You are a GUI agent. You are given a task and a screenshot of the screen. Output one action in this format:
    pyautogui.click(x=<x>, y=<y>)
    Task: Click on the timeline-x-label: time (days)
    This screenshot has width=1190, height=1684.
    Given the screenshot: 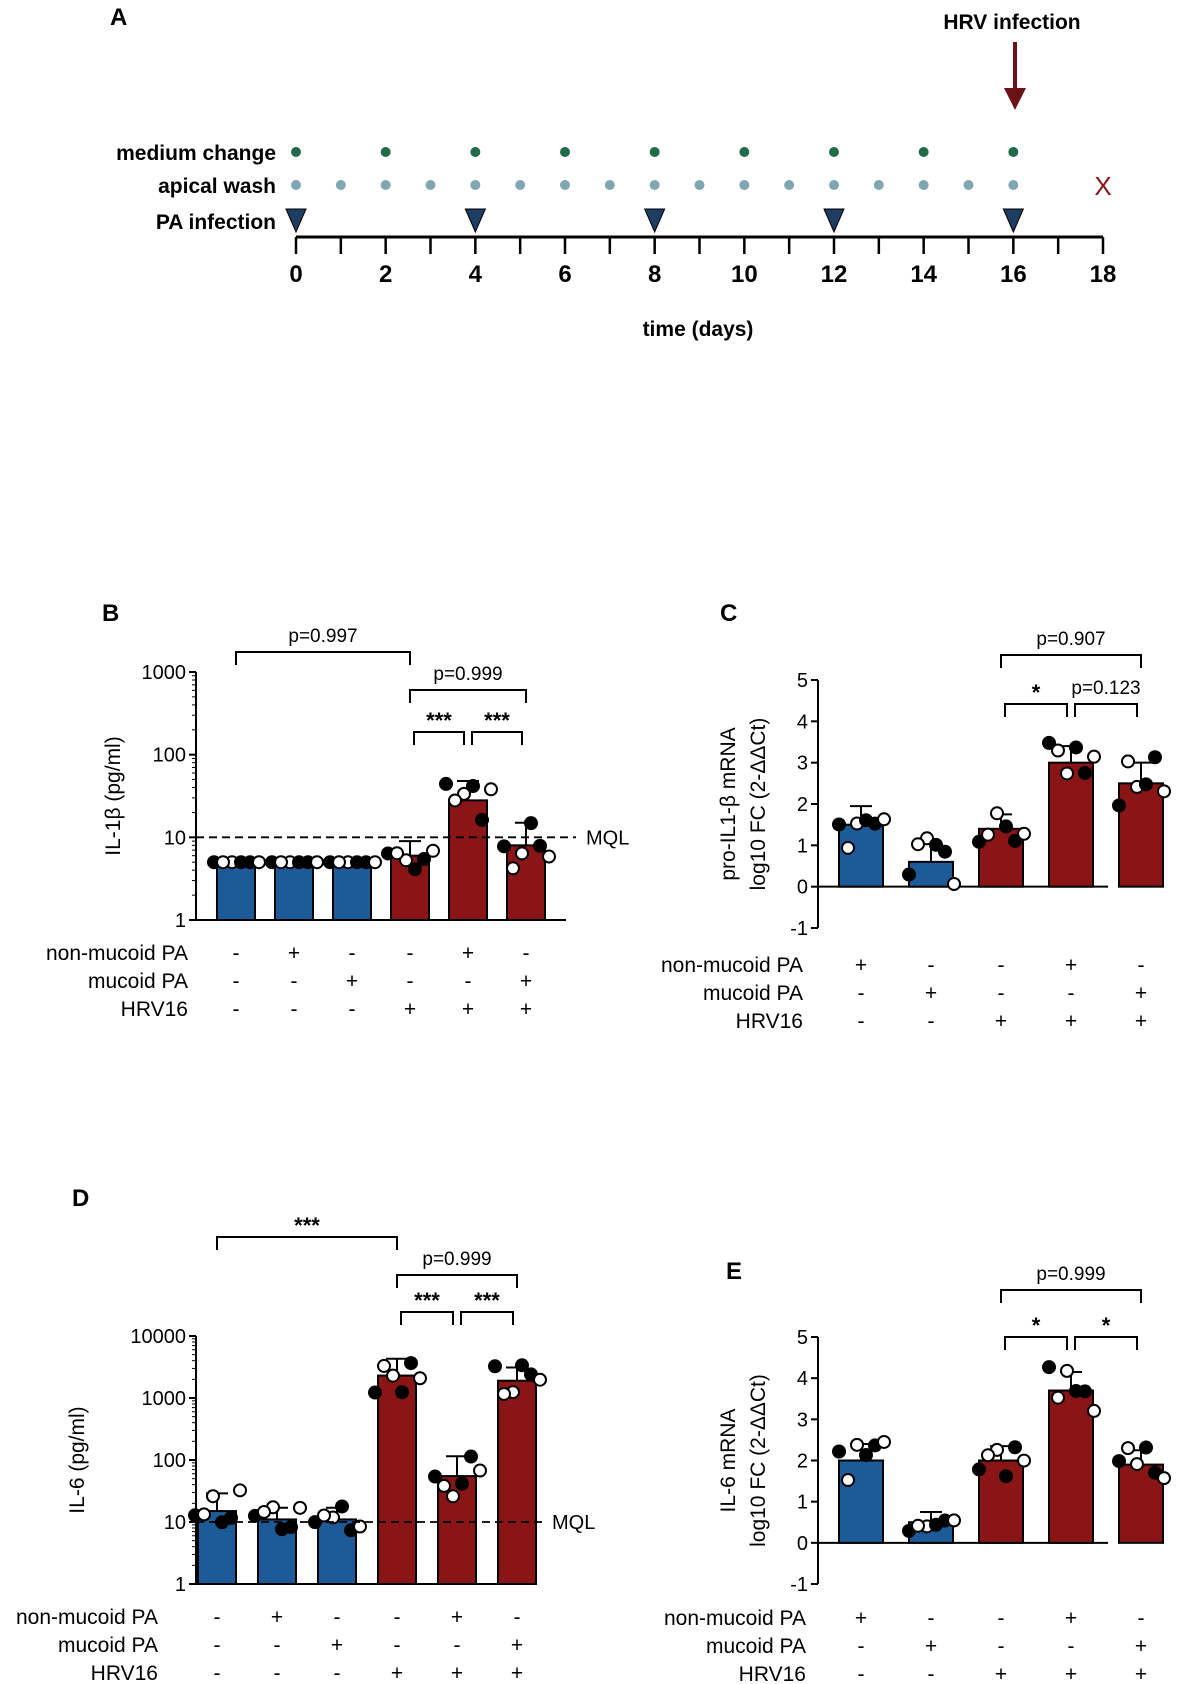 What is the action you would take?
    pyautogui.click(x=698, y=329)
    